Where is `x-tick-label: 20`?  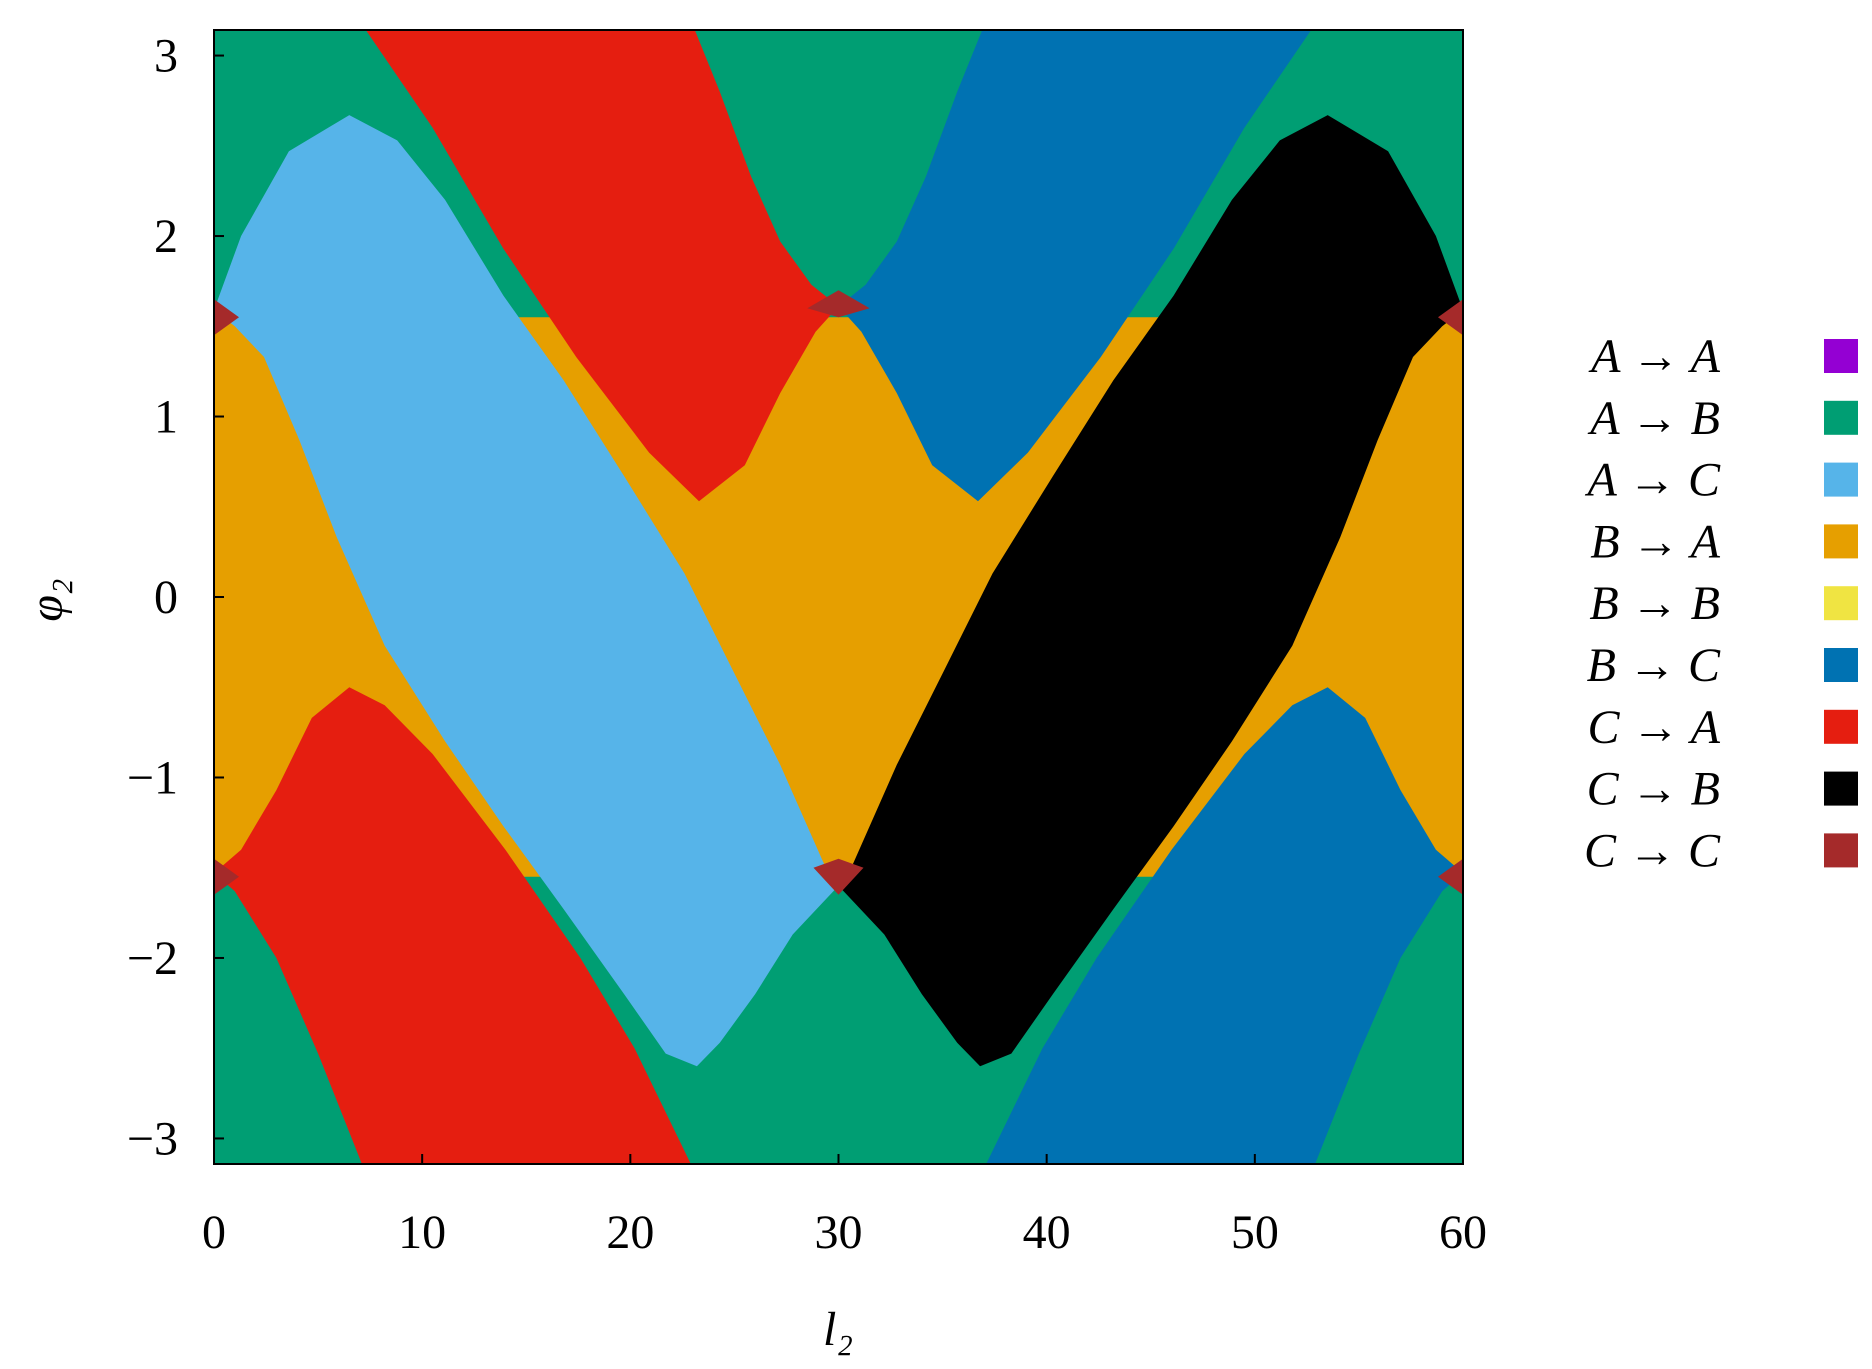 x-tick-label: 20 is located at coordinates (630, 1232).